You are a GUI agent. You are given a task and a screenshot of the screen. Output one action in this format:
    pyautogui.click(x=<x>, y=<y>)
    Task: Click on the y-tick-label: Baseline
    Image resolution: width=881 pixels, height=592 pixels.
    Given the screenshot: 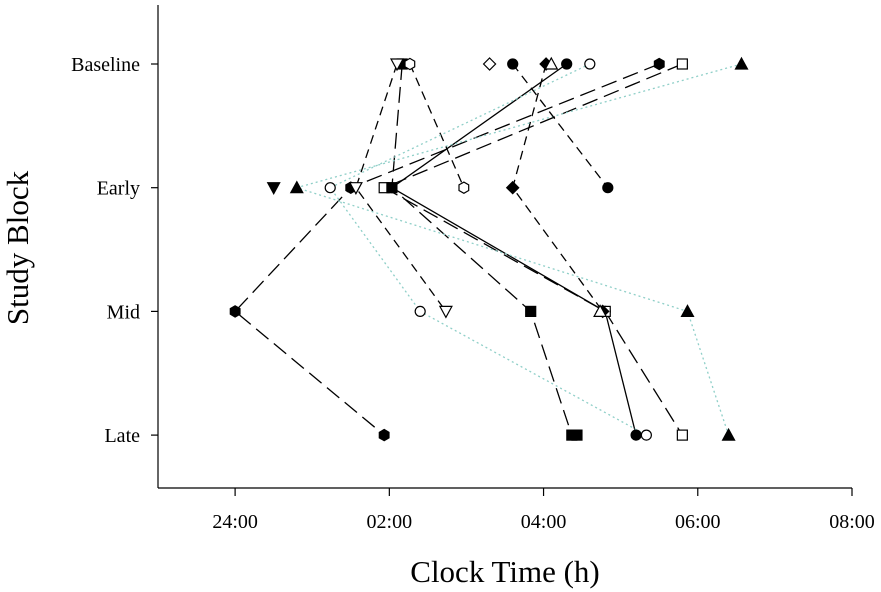 What is the action you would take?
    pyautogui.click(x=105, y=65)
    